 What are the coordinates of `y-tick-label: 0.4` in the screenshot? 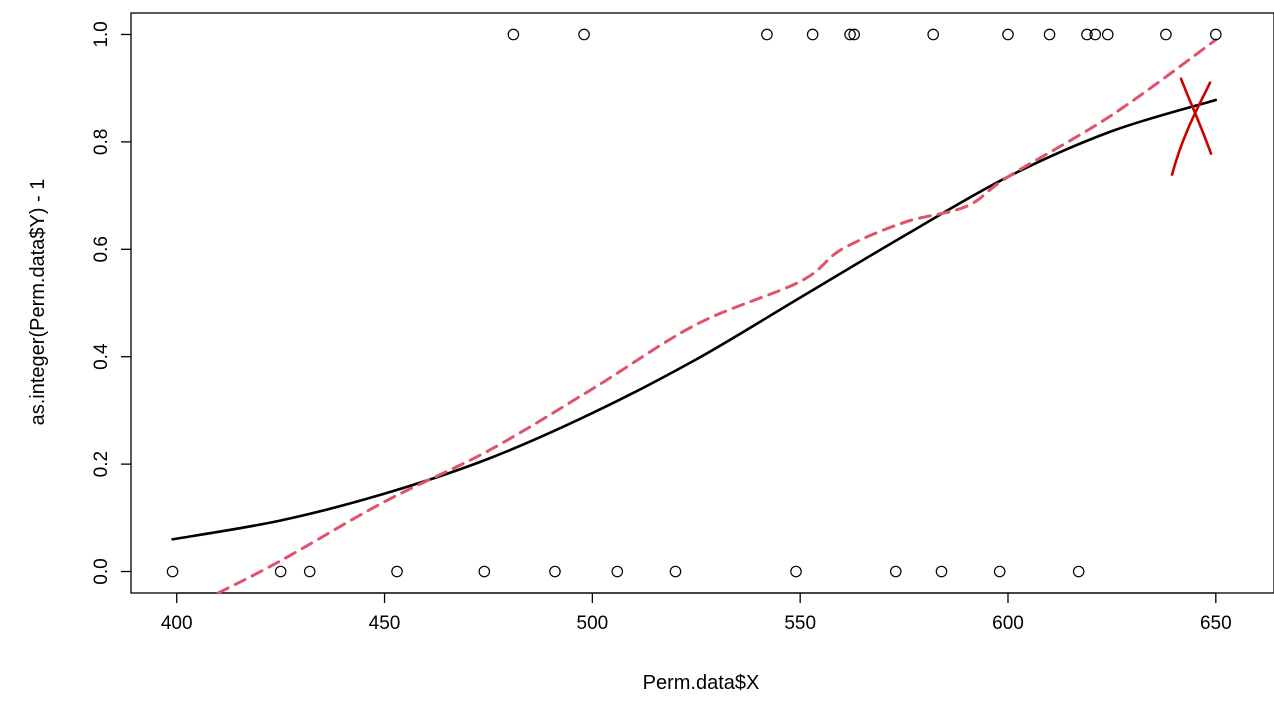 It's located at (101, 356).